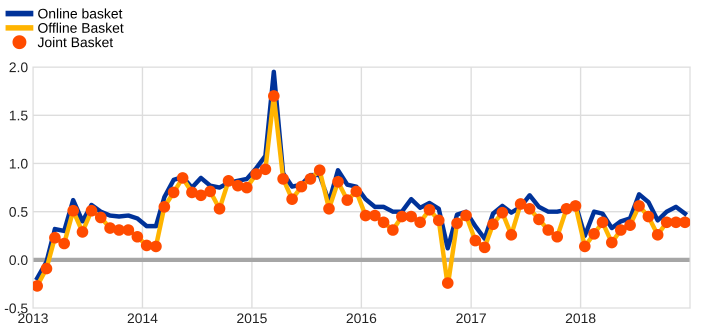 The height and width of the screenshot is (332, 702). What do you see at coordinates (81, 27) in the screenshot?
I see `legend-label: Offline Basket` at bounding box center [81, 27].